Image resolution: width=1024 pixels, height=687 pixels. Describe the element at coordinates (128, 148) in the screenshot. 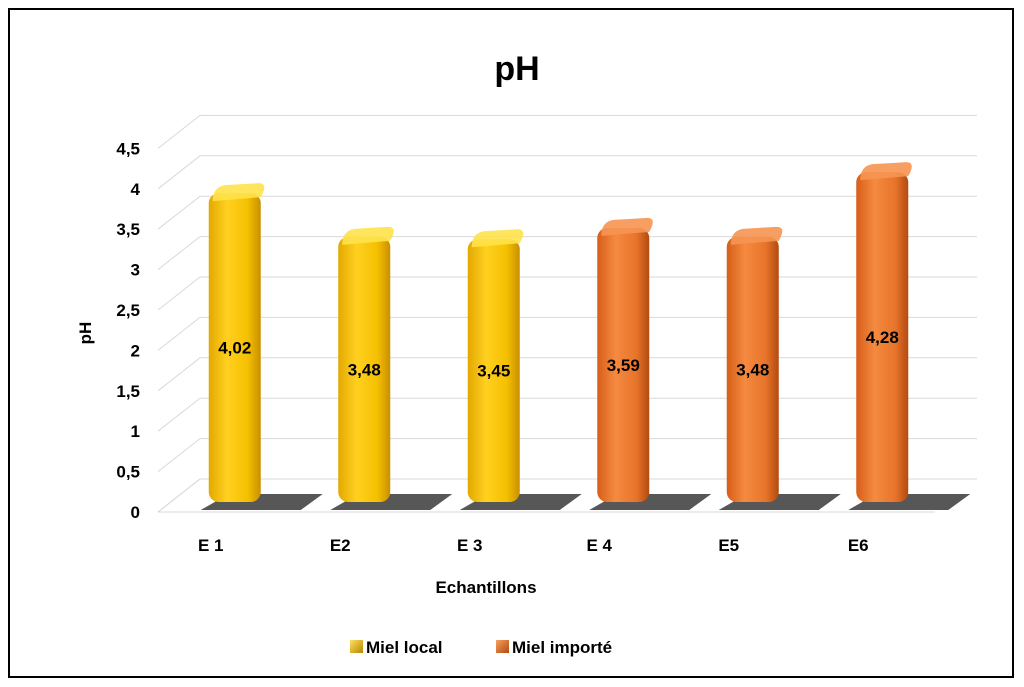

I see `y-tick-label: 4,5` at that location.